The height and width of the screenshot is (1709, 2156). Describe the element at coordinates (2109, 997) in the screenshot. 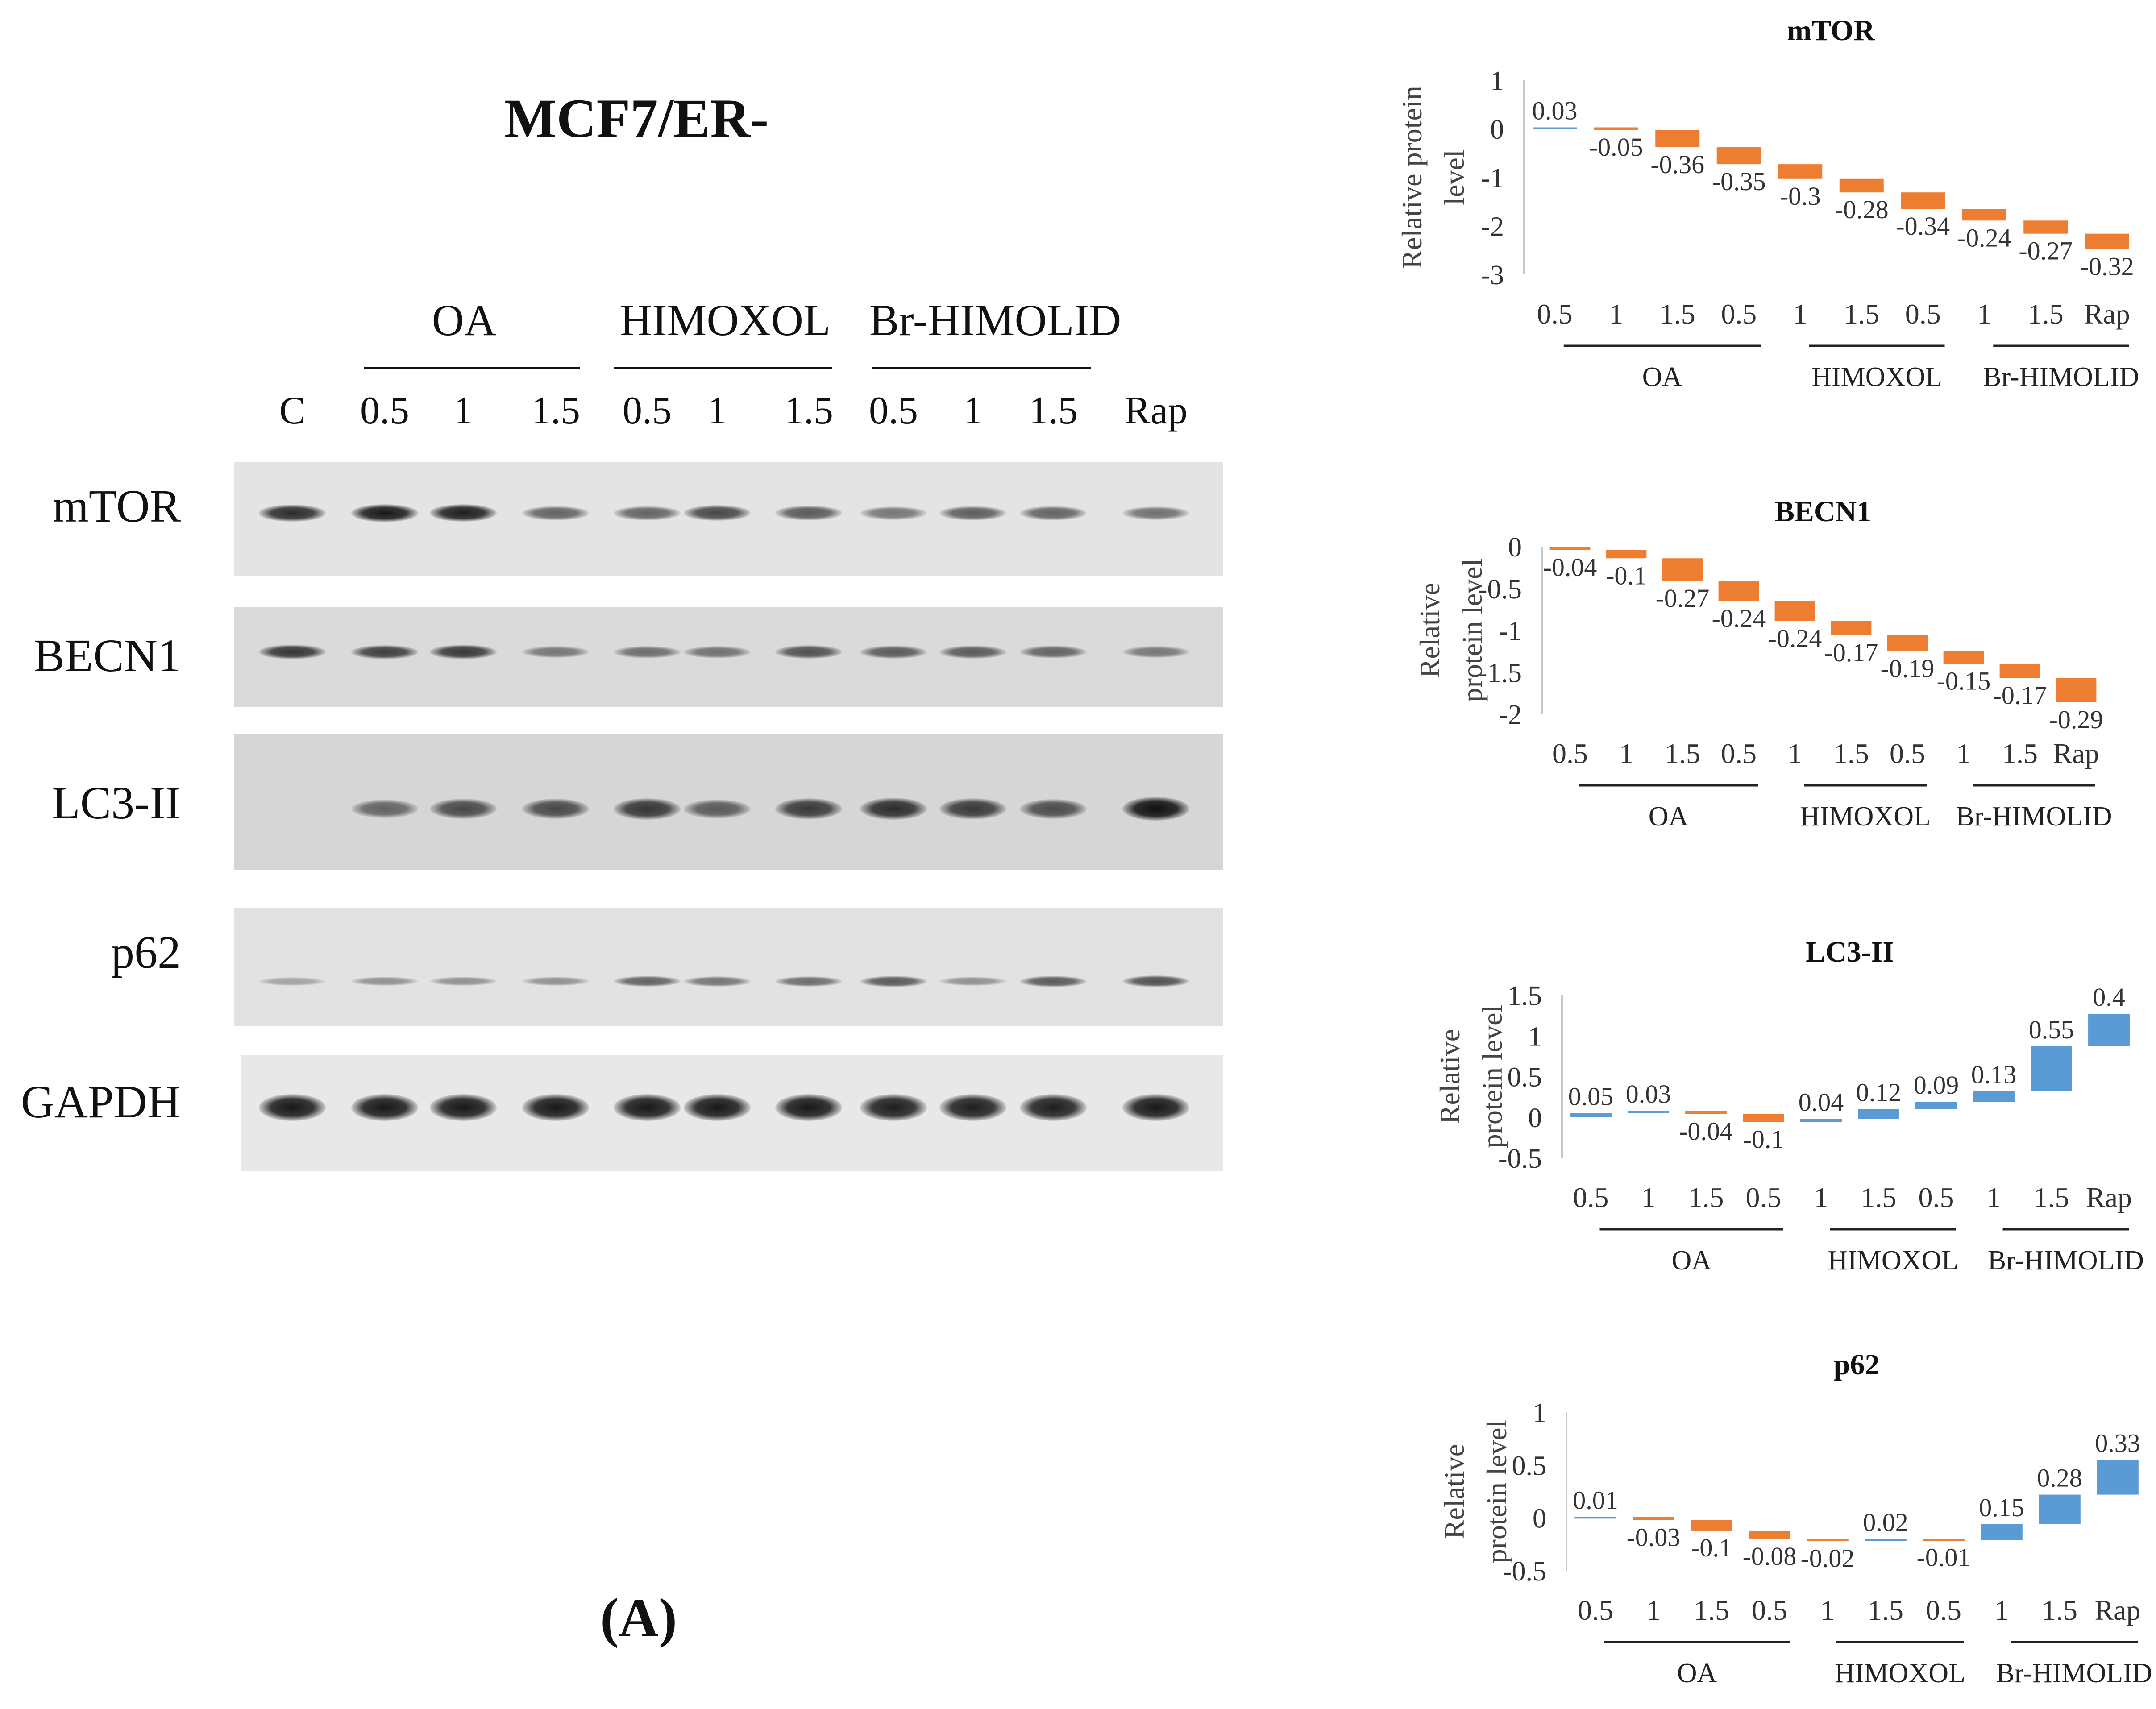

I see `data-label: 0.4` at that location.